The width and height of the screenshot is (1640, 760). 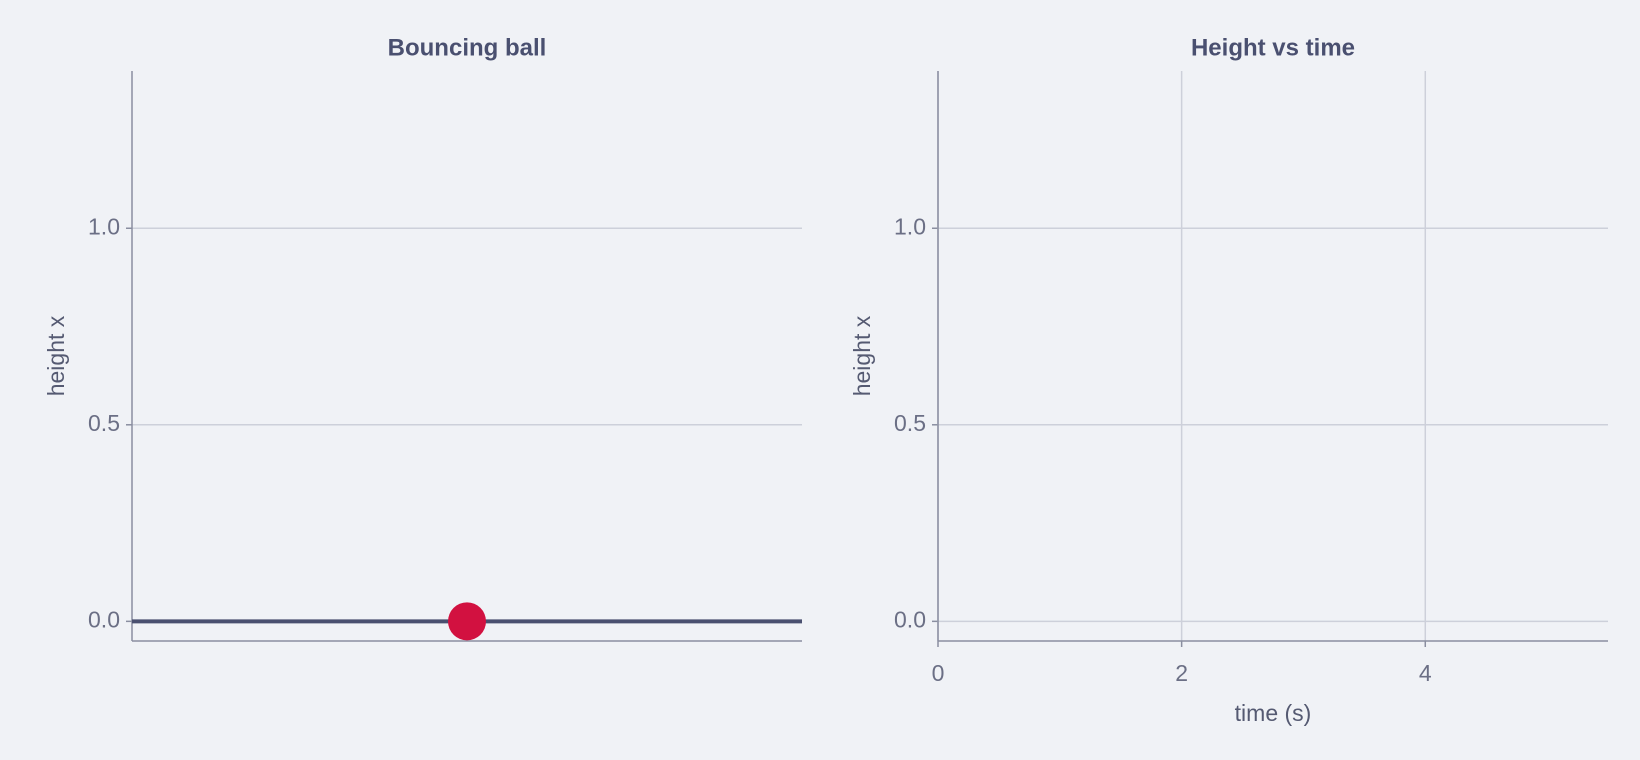 I want to click on ball, so click(x=467, y=621).